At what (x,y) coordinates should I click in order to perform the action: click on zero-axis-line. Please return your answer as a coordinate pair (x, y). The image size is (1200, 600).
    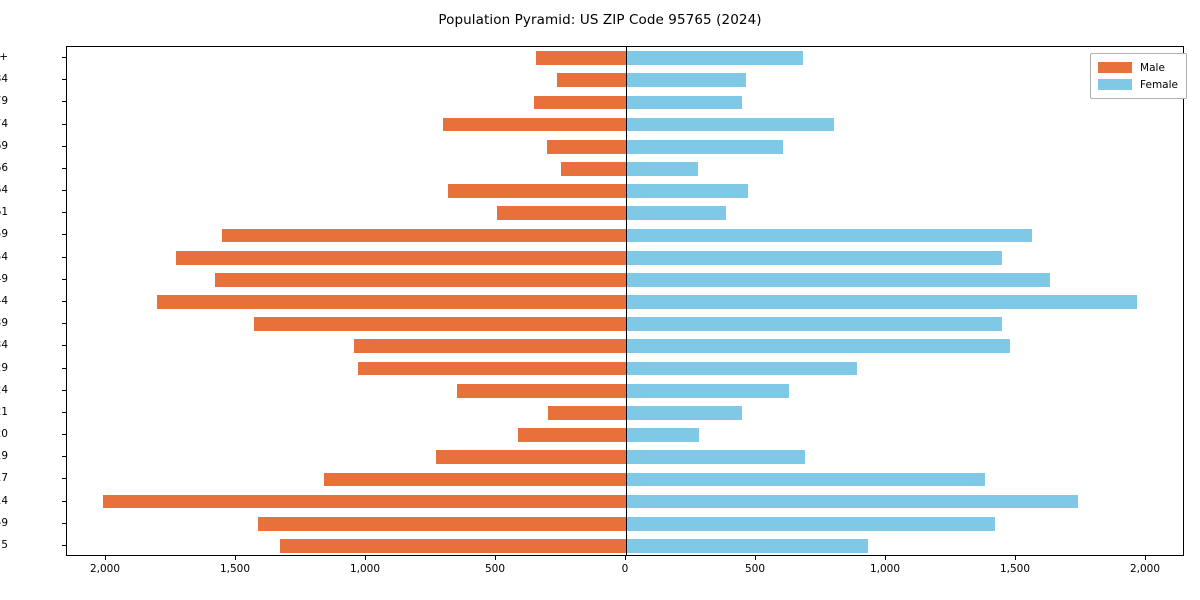
    Looking at the image, I should click on (626, 301).